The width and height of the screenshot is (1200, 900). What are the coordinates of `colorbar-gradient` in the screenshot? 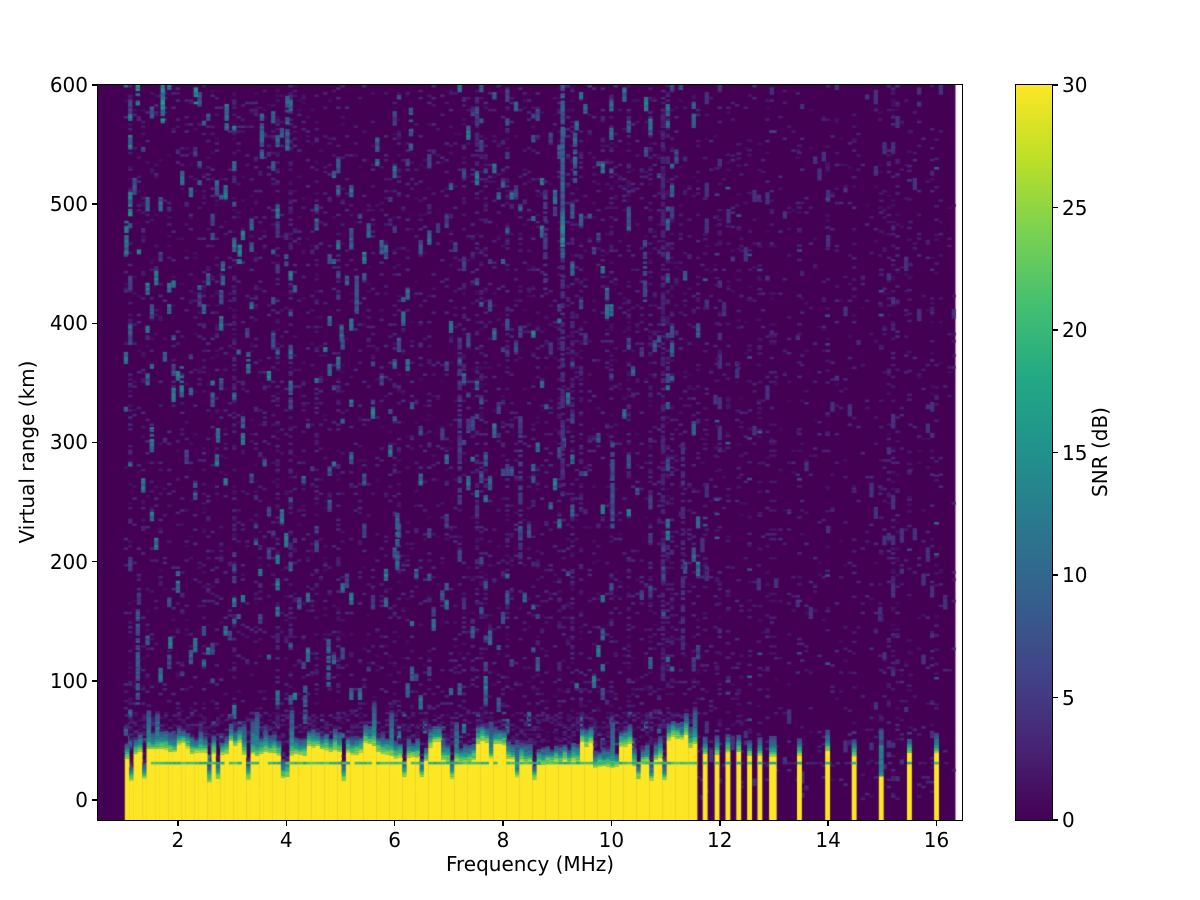 It's located at (1034, 452).